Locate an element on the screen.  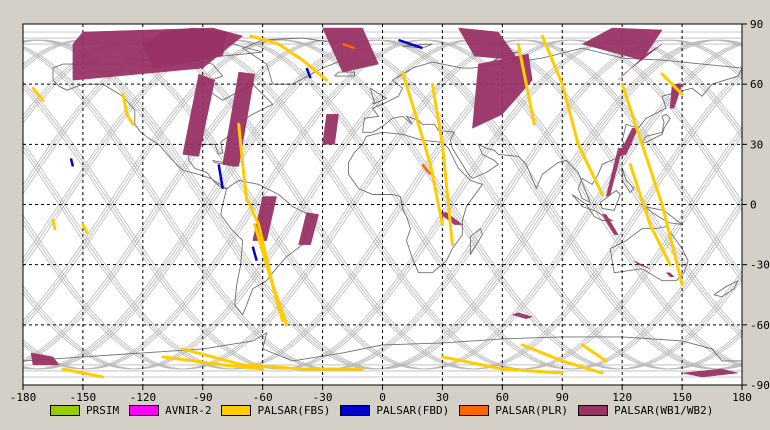
x-tick-label: 120 is located at coordinates (622, 397).